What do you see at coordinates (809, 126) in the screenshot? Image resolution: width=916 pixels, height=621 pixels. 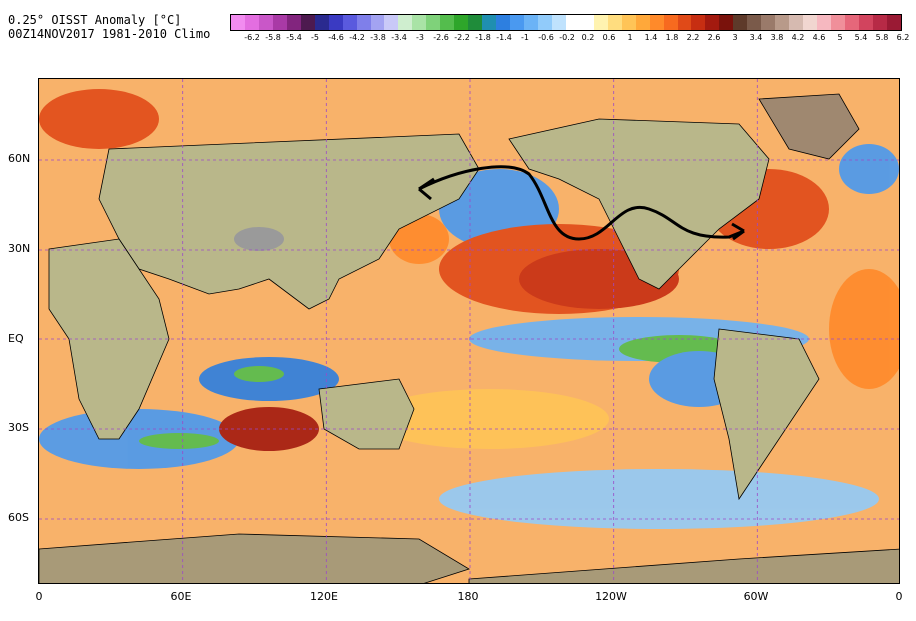 I see `greenland` at bounding box center [809, 126].